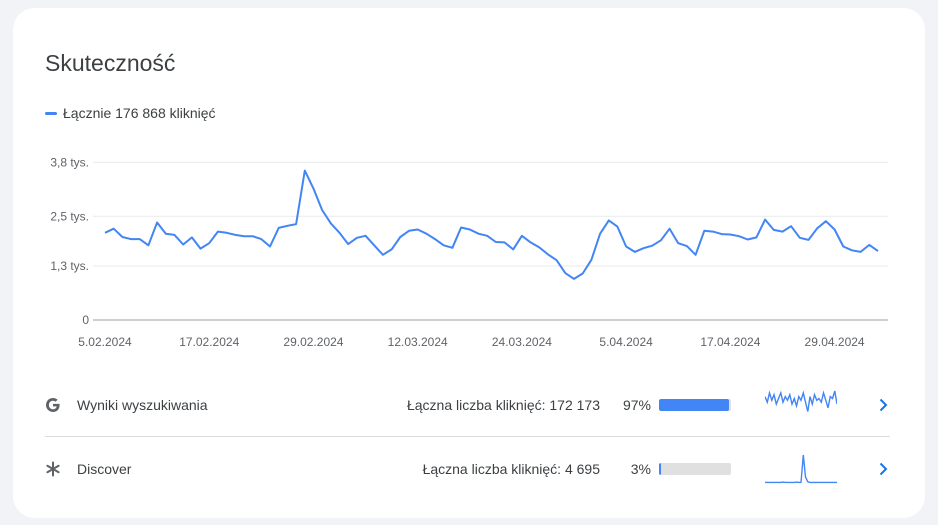 The width and height of the screenshot is (938, 525). I want to click on y-tick-label: 2,5 tys., so click(69, 216).